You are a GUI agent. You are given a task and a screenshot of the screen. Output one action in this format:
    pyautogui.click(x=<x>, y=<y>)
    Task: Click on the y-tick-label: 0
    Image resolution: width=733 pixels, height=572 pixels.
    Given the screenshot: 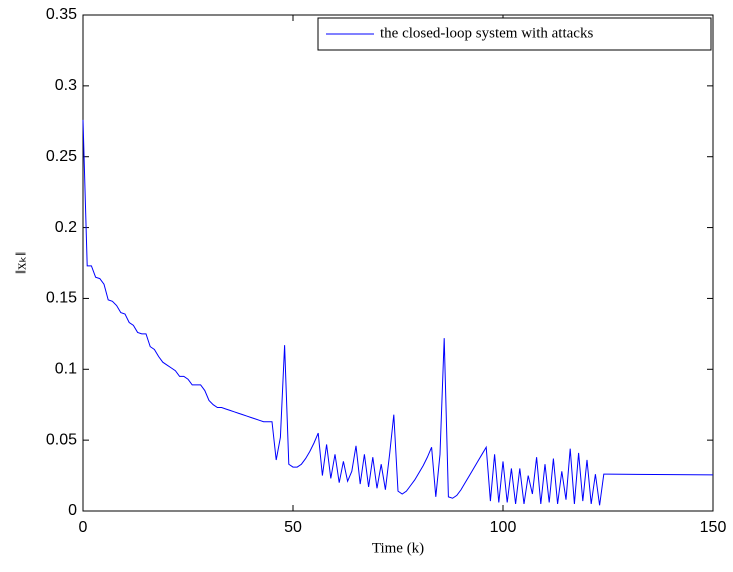 What is the action you would take?
    pyautogui.click(x=72, y=510)
    